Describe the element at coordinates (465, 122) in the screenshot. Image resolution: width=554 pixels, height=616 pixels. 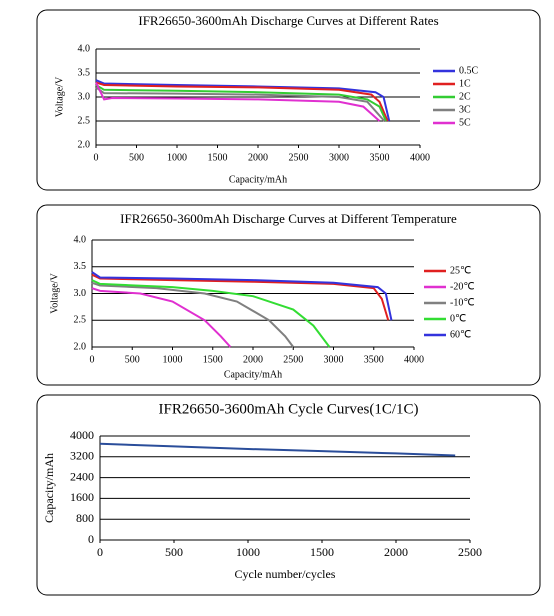
I see `legend-label: 5C` at that location.